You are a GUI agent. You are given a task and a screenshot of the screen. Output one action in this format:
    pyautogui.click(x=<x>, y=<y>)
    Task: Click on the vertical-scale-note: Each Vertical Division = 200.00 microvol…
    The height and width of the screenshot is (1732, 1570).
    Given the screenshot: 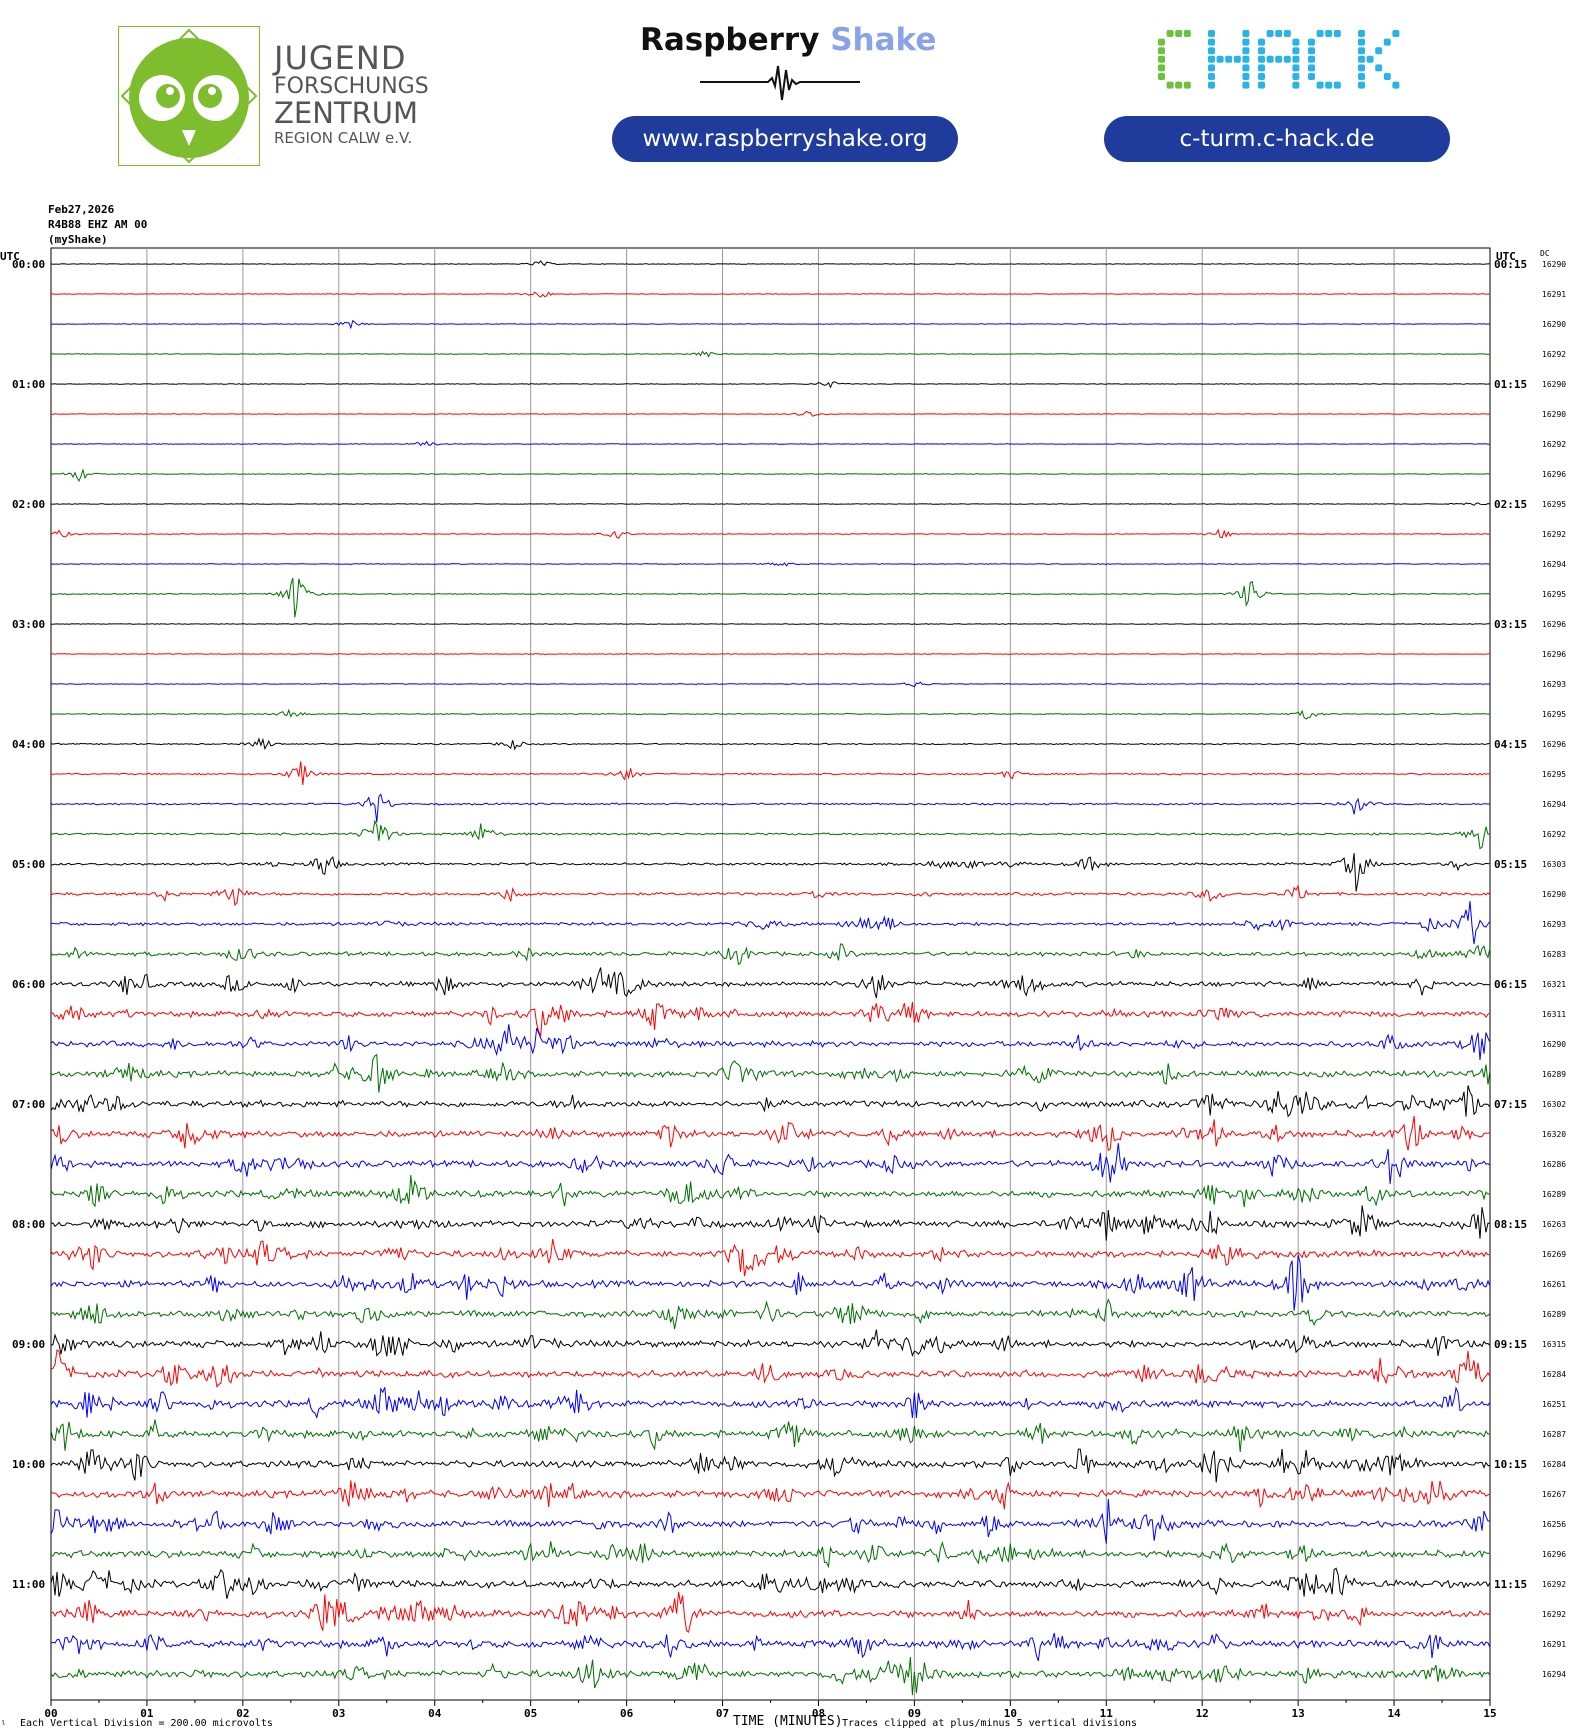 What is the action you would take?
    pyautogui.click(x=146, y=1723)
    